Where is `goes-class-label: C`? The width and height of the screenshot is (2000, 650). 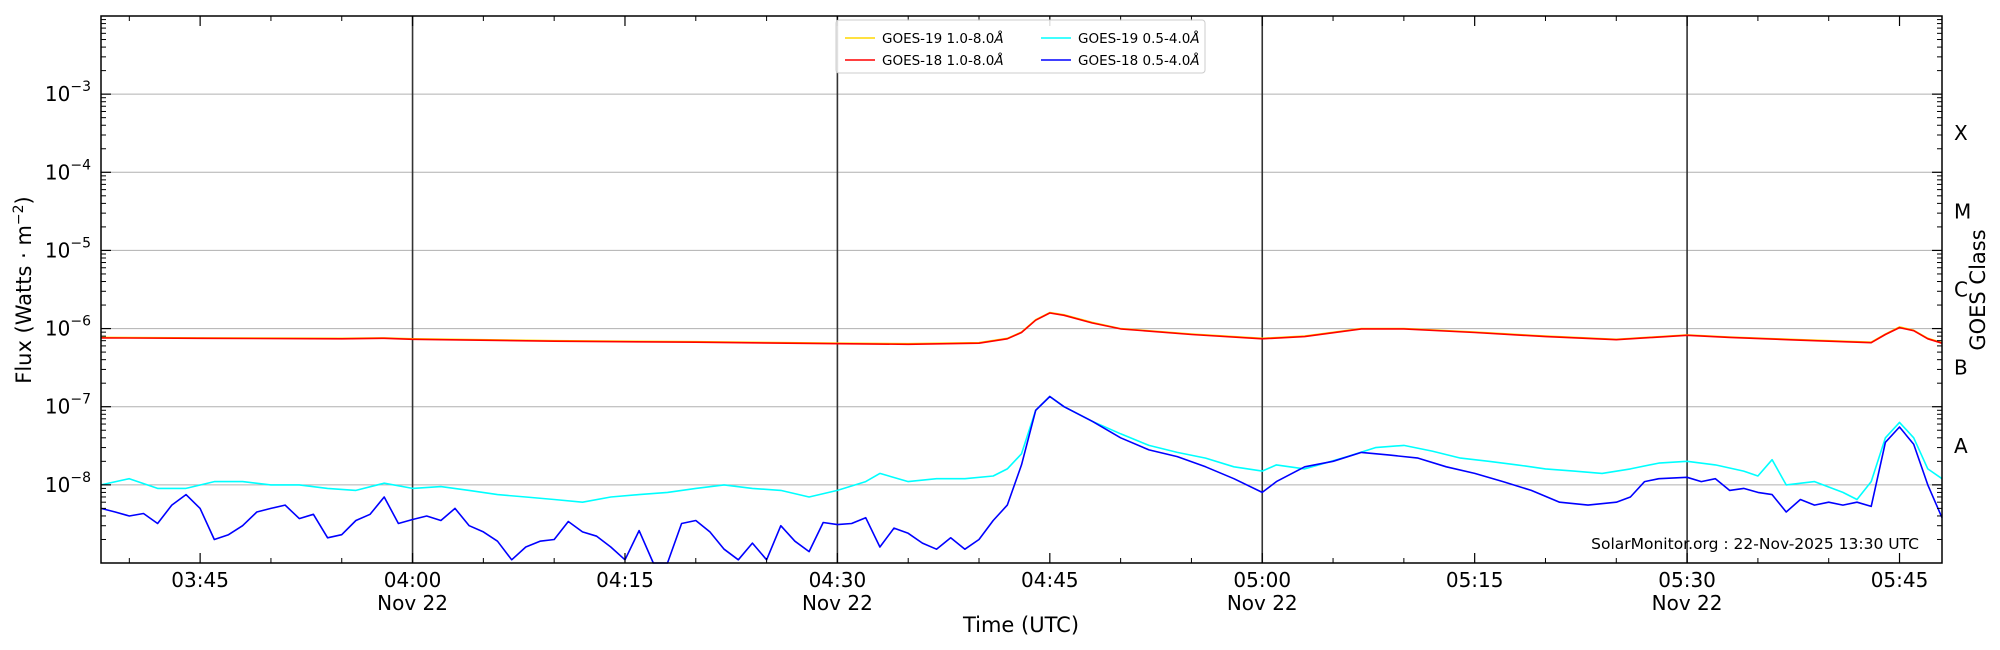
goes-class-label: C is located at coordinates (1961, 290).